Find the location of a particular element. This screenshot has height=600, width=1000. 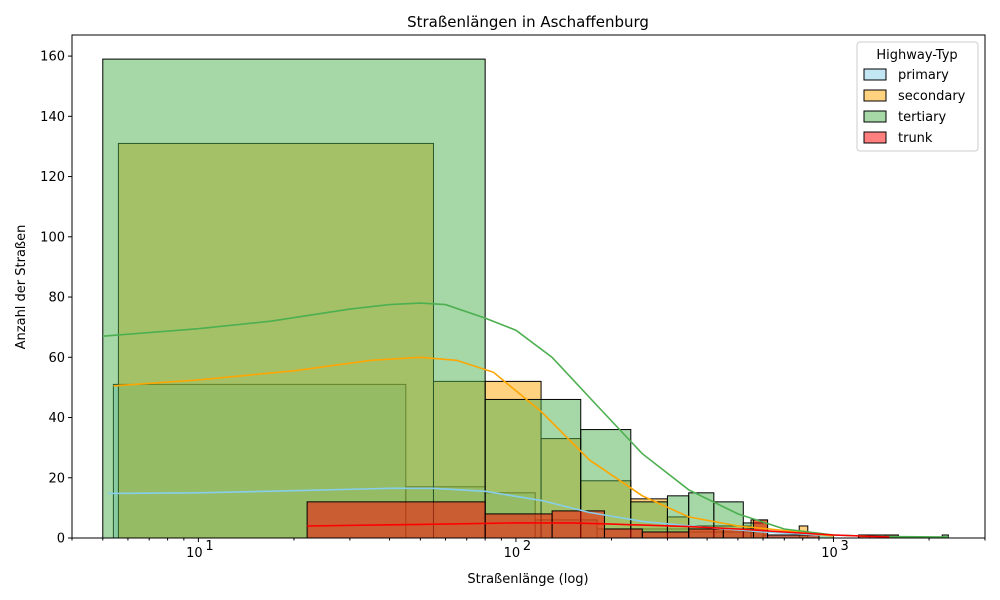

kde-line-primary is located at coordinates (471, 512).